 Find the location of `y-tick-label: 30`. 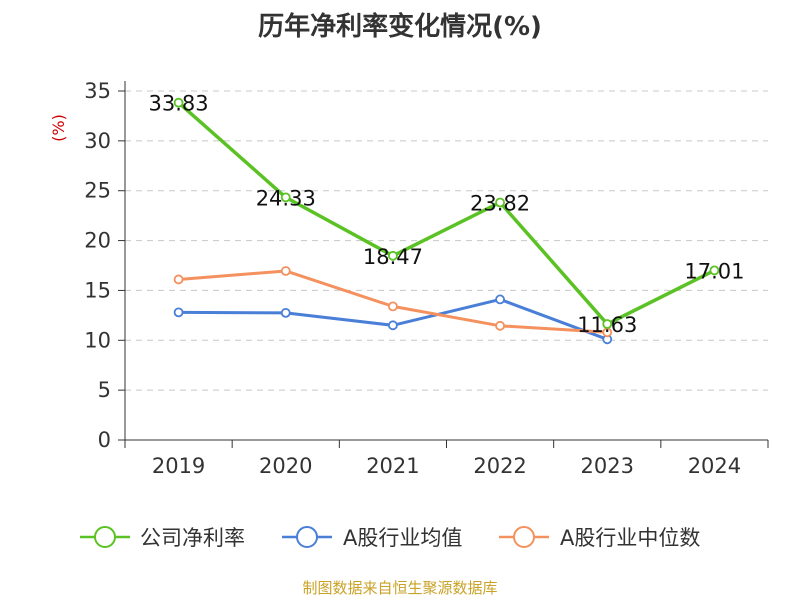

y-tick-label: 30 is located at coordinates (97, 141).